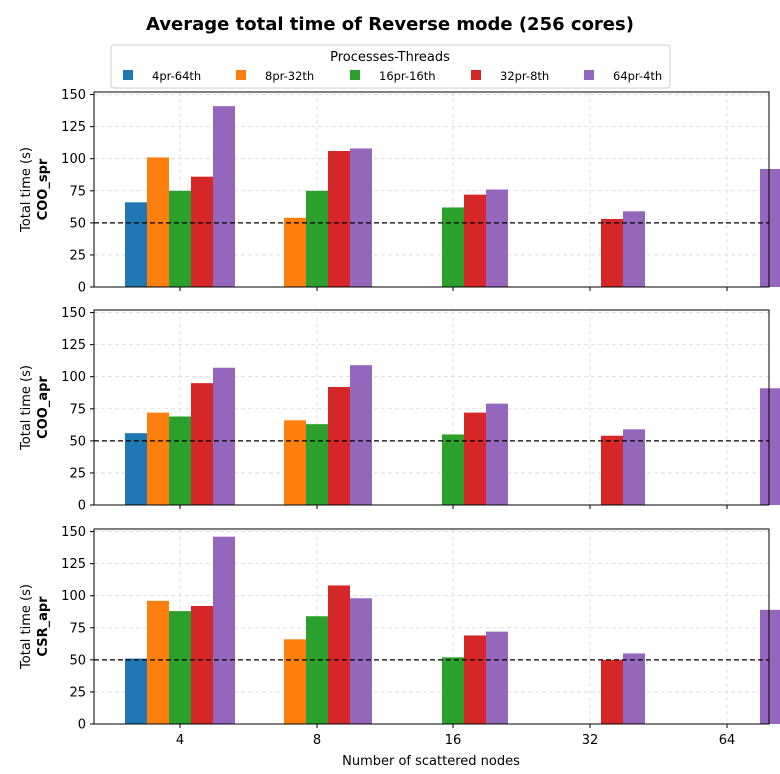 This screenshot has height=774, width=780. Describe the element at coordinates (128, 75) in the screenshot. I see `legend-swatch-4pr-64th` at that location.